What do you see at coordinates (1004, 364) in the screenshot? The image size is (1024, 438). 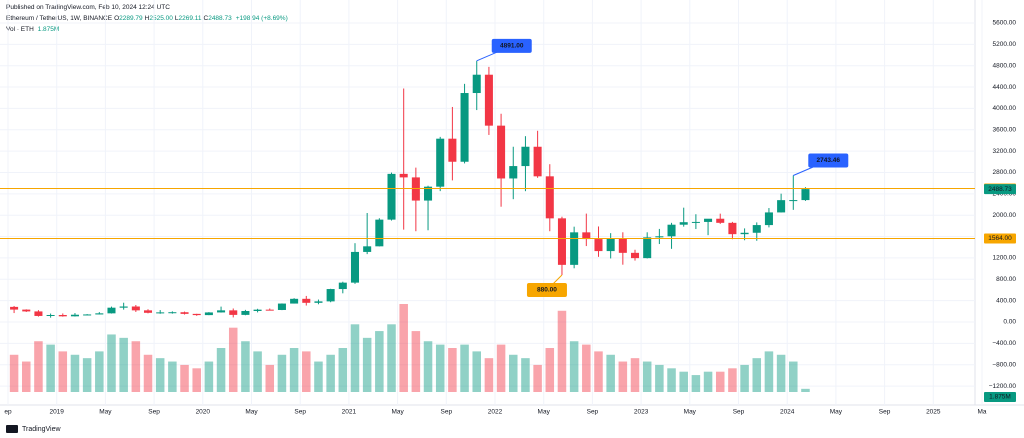 I see `y-tick-label: −800.00` at bounding box center [1004, 364].